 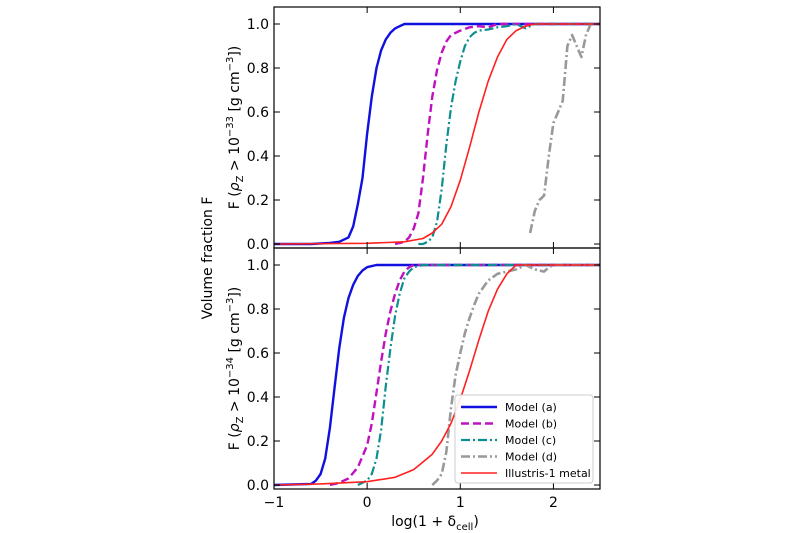 What do you see at coordinates (258, 310) in the screenshot?
I see `bottom-y-tick-label: 0.8` at bounding box center [258, 310].